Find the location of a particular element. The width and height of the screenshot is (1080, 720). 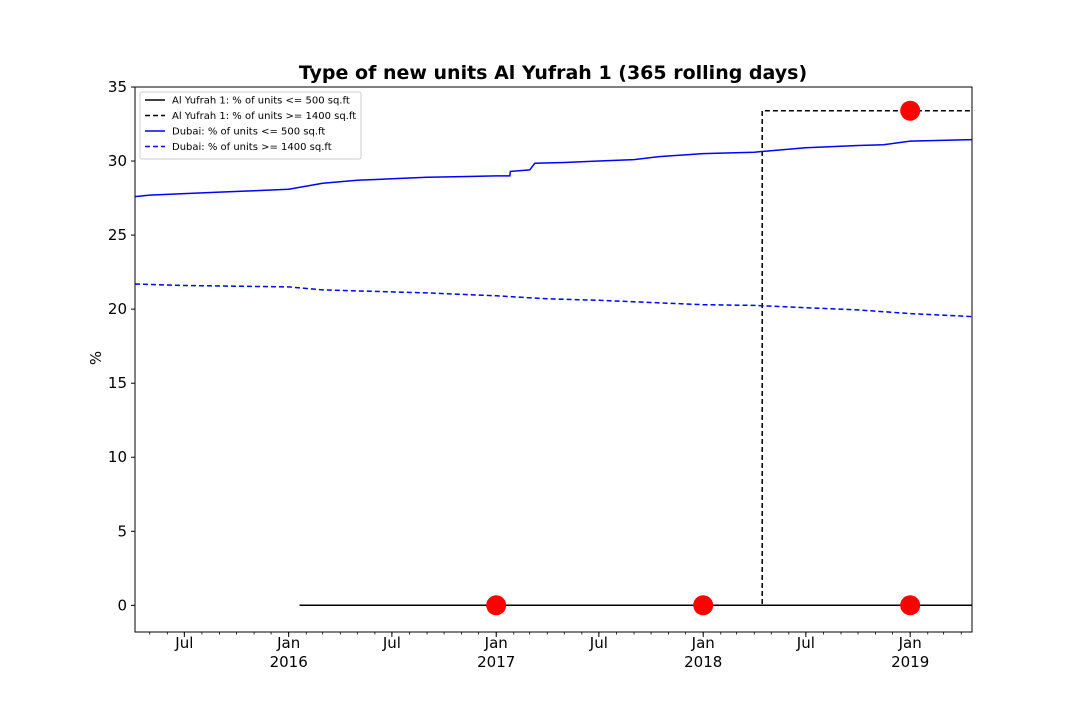

legend-box is located at coordinates (250, 125).